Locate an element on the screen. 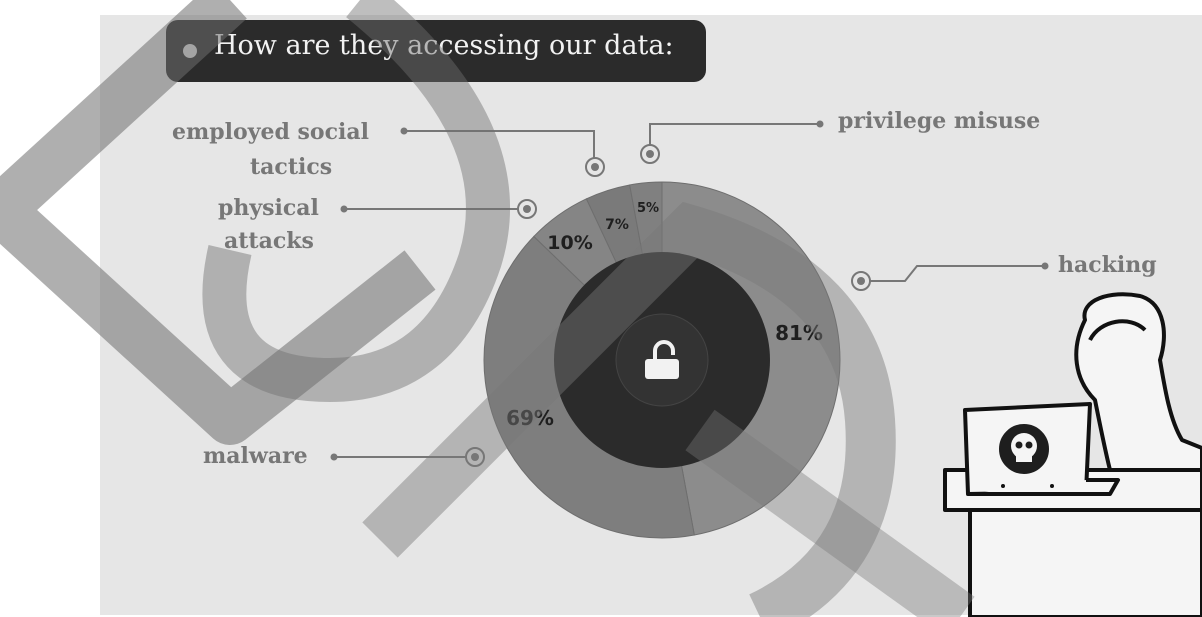  label-malware: malware is located at coordinates (255, 456).